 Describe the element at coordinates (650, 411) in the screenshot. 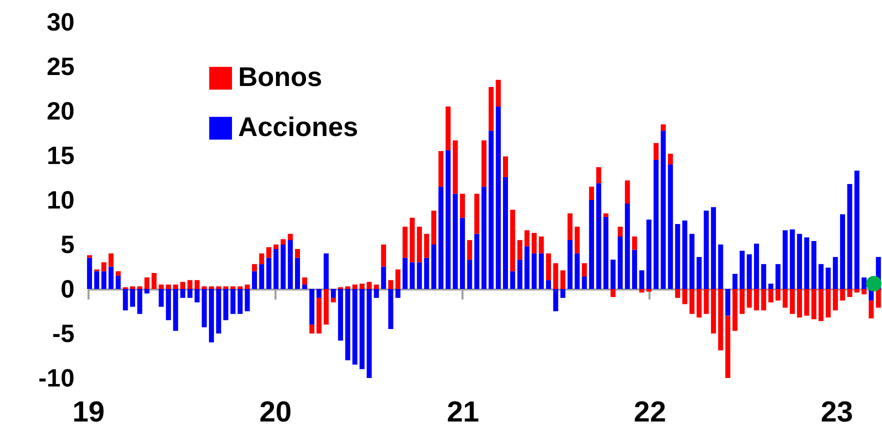

I see `x-tick-label: 22` at that location.